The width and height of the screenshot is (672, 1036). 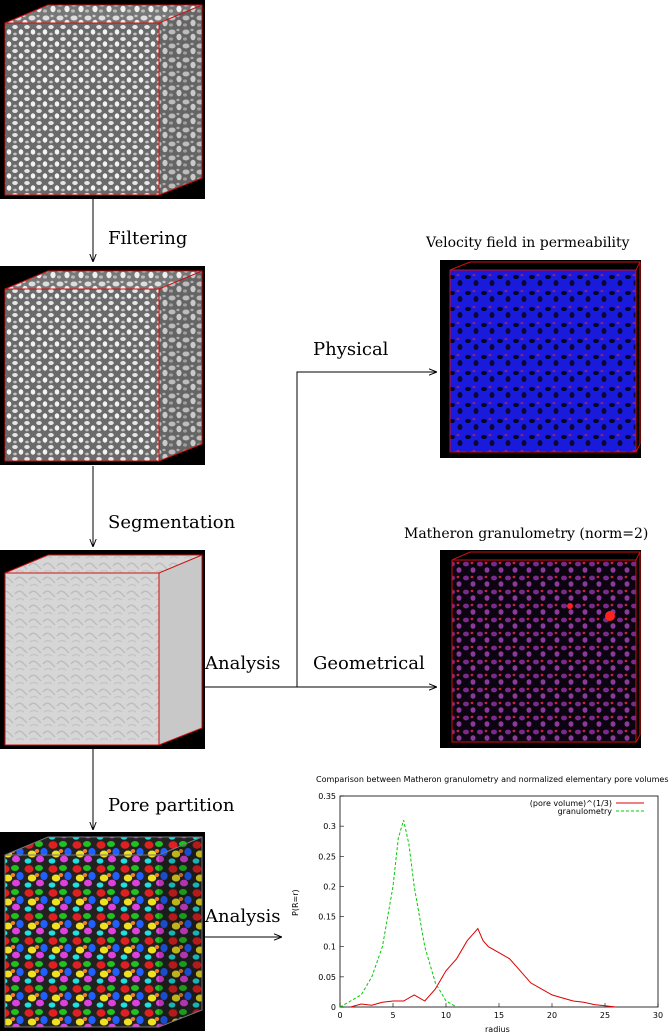 I want to click on label-filtering: Filtering, so click(x=148, y=238).